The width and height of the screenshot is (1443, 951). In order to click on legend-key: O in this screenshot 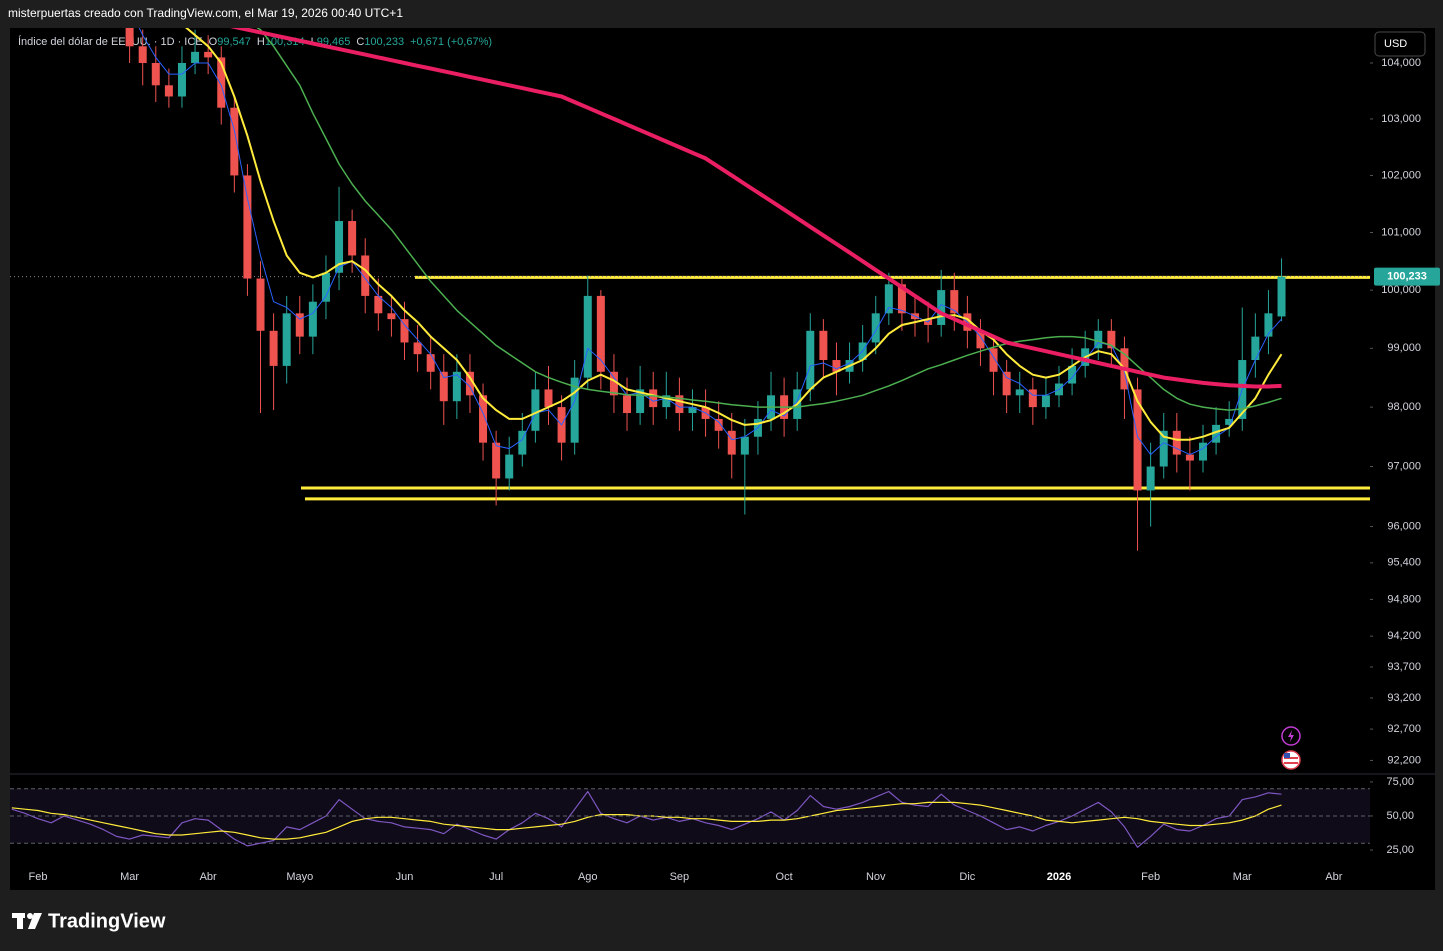, I will do `click(213, 42)`.